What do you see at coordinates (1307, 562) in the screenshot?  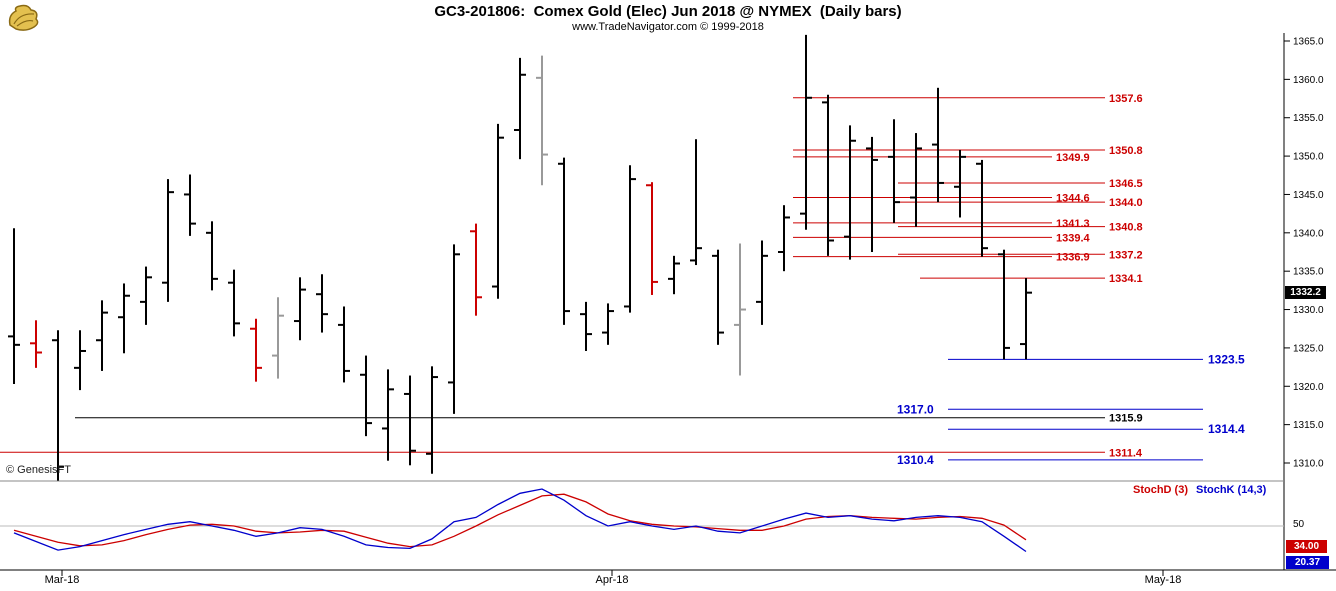 I see `stochk-value-badge: 20.37` at bounding box center [1307, 562].